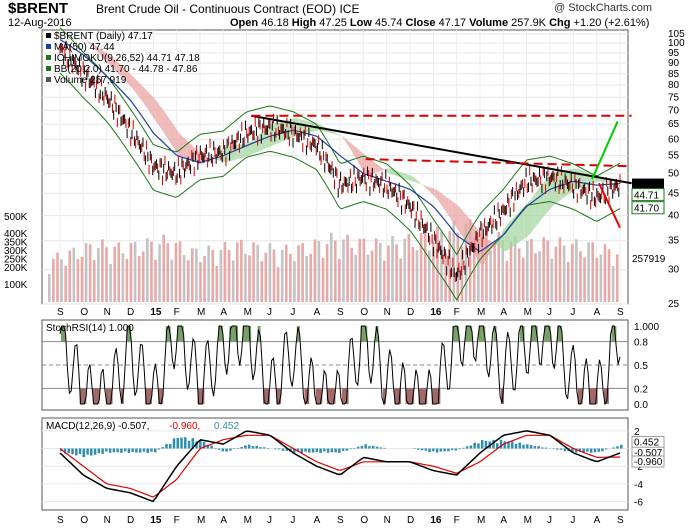 The image size is (700, 530). Describe the element at coordinates (410, 312) in the screenshot. I see `price-x-tick-label: D` at that location.